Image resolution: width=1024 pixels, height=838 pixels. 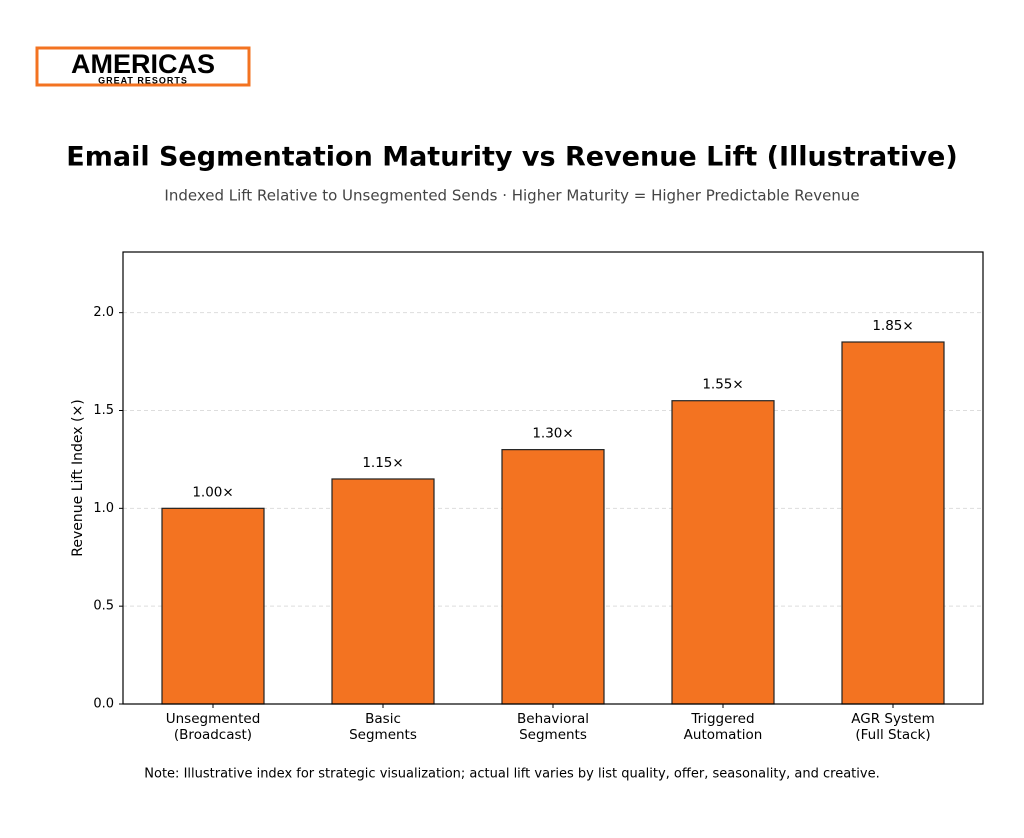 I want to click on logo-box, so click(x=143, y=66).